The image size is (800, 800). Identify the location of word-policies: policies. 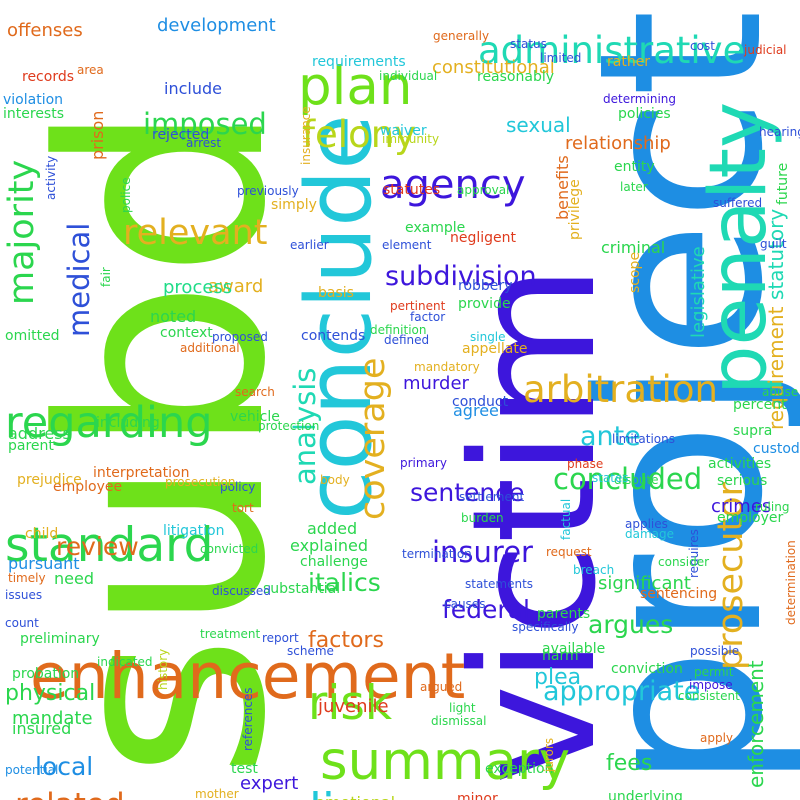
(644, 114).